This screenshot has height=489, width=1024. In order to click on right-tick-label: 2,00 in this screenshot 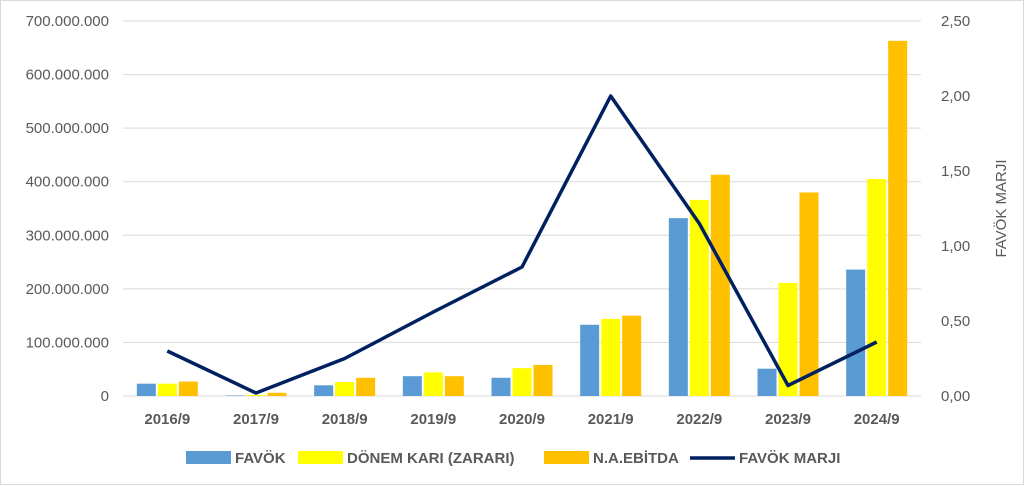, I will do `click(955, 96)`.